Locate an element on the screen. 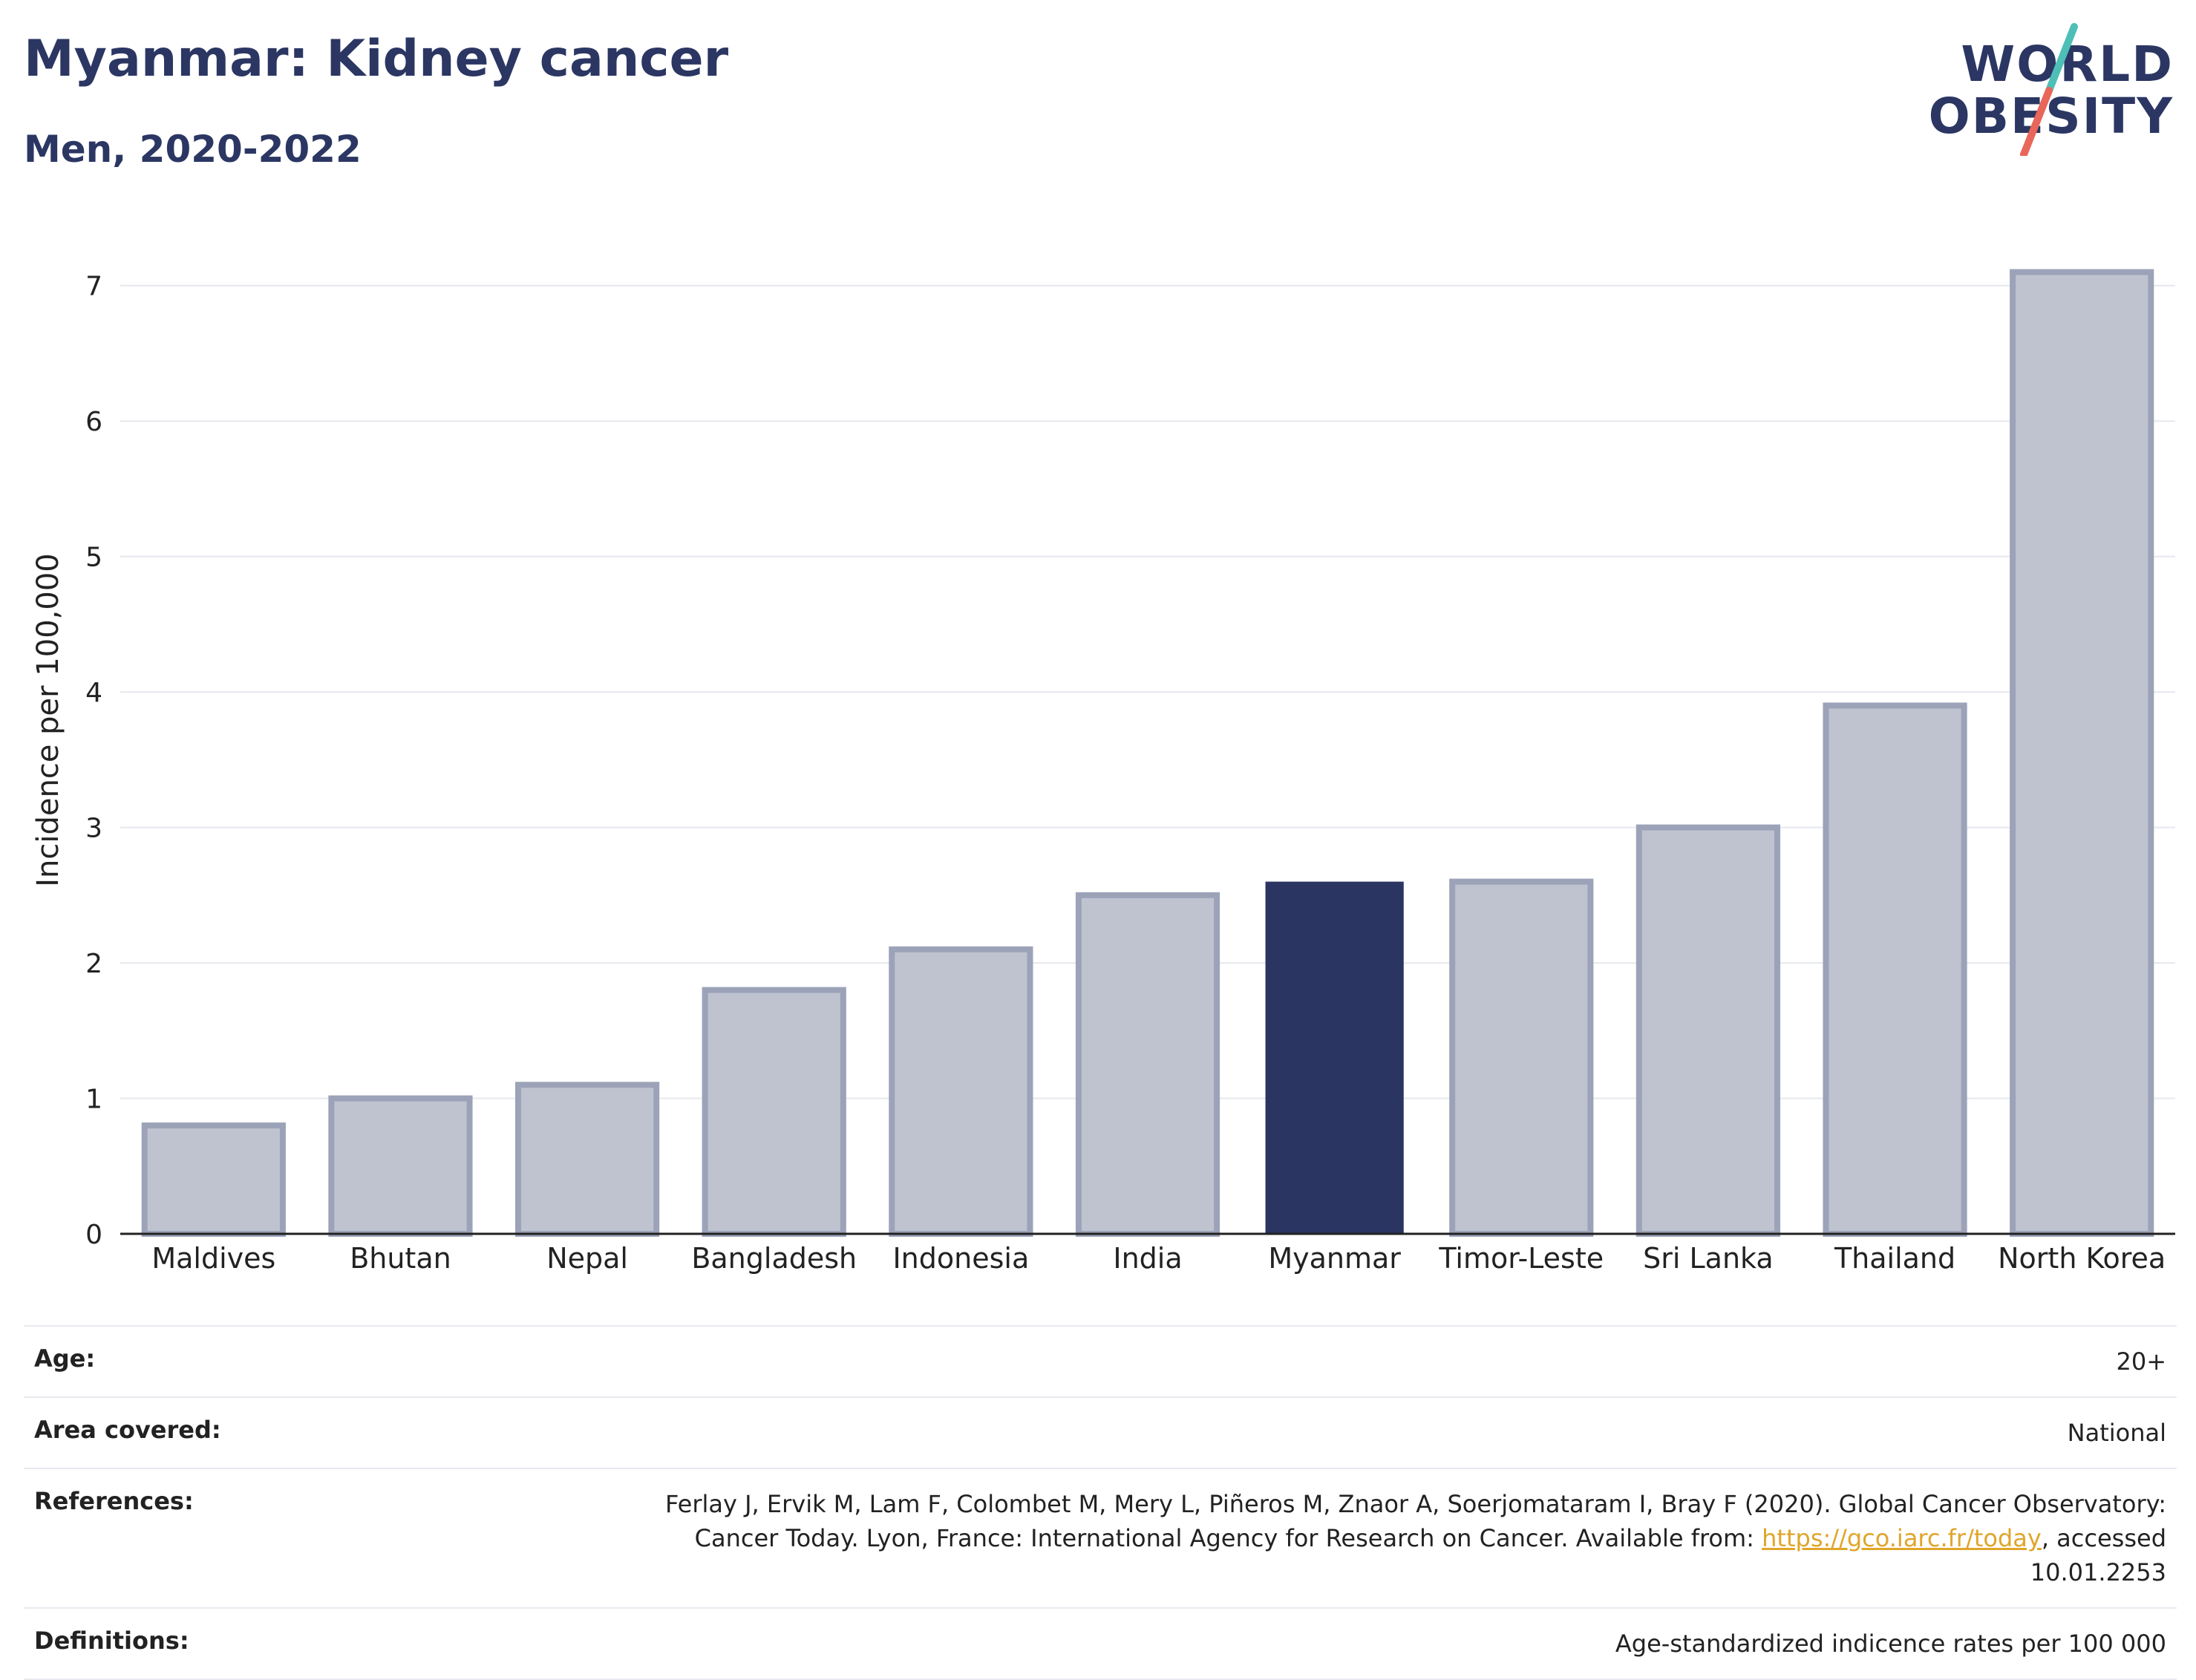 This screenshot has width=2196, height=1680. bar-timor-leste is located at coordinates (1521, 1057).